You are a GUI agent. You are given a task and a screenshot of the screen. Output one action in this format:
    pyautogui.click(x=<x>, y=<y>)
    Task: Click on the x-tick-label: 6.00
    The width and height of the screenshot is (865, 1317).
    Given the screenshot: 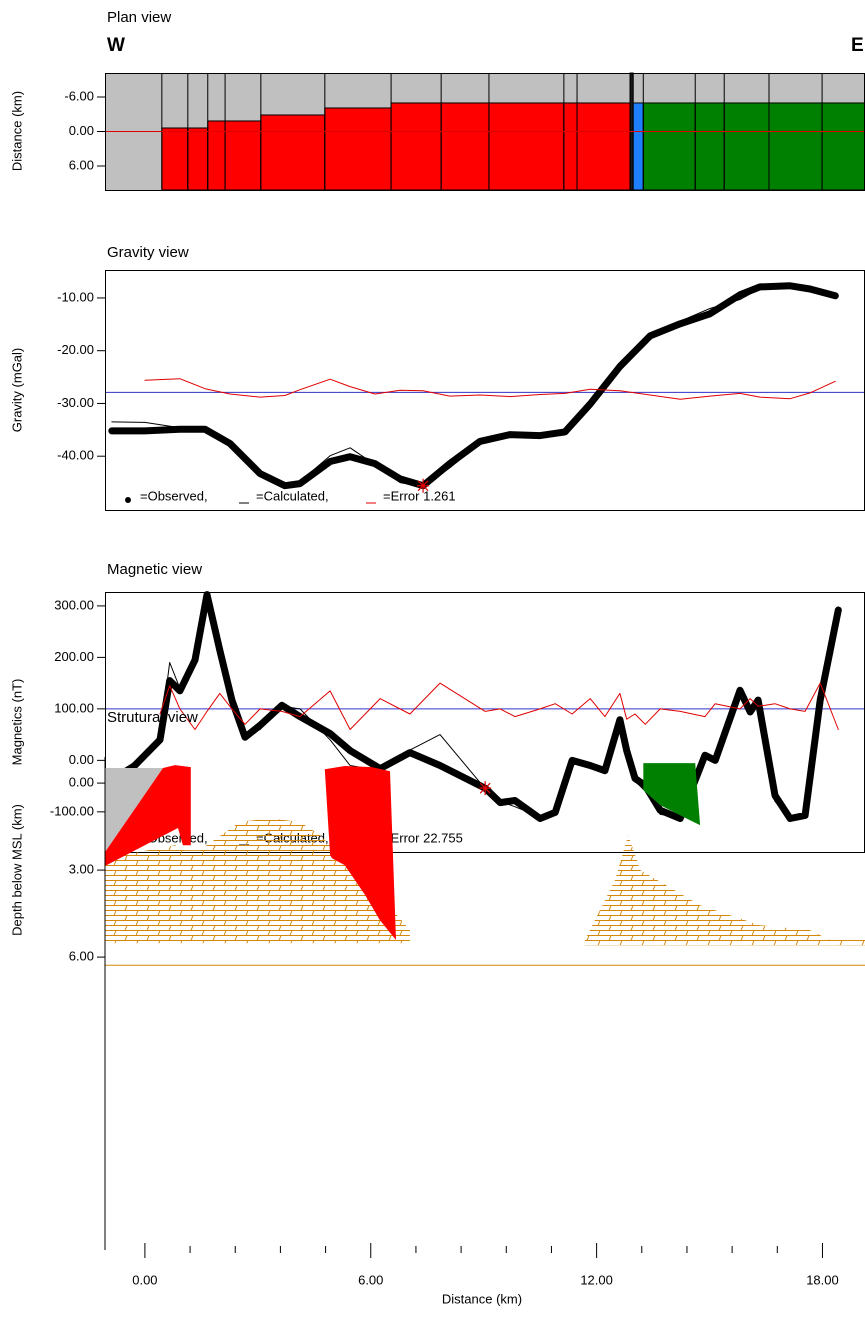 What is the action you would take?
    pyautogui.click(x=370, y=1279)
    